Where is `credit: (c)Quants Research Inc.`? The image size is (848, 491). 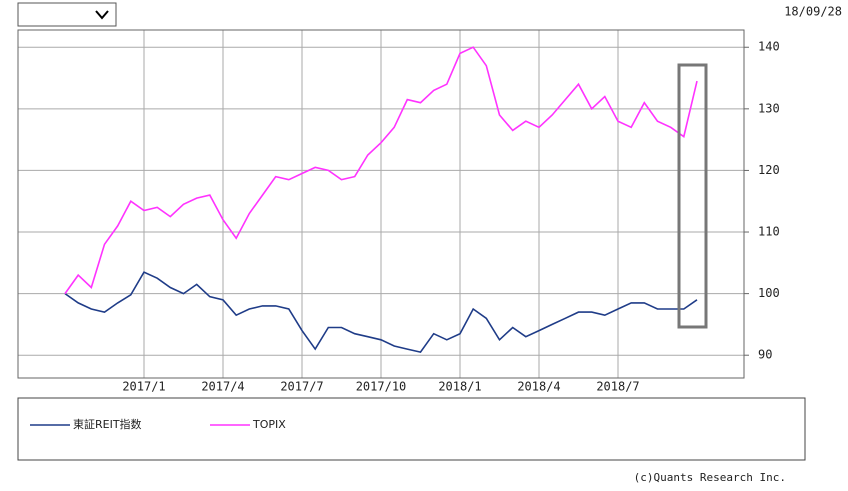 credit: (c)Quants Research Inc. is located at coordinates (710, 477).